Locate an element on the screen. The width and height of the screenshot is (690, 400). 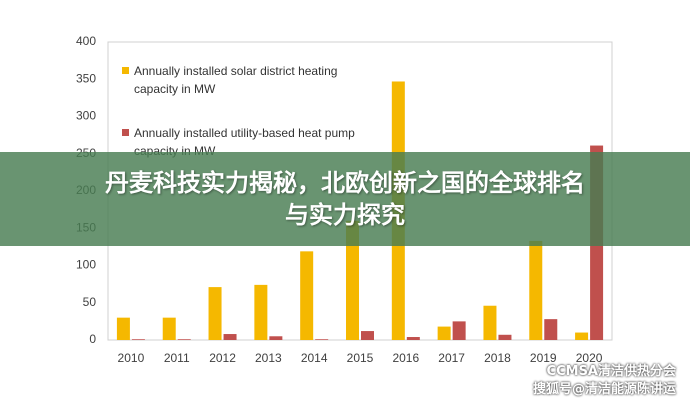
y-tick-label: 100 is located at coordinates (86, 265).